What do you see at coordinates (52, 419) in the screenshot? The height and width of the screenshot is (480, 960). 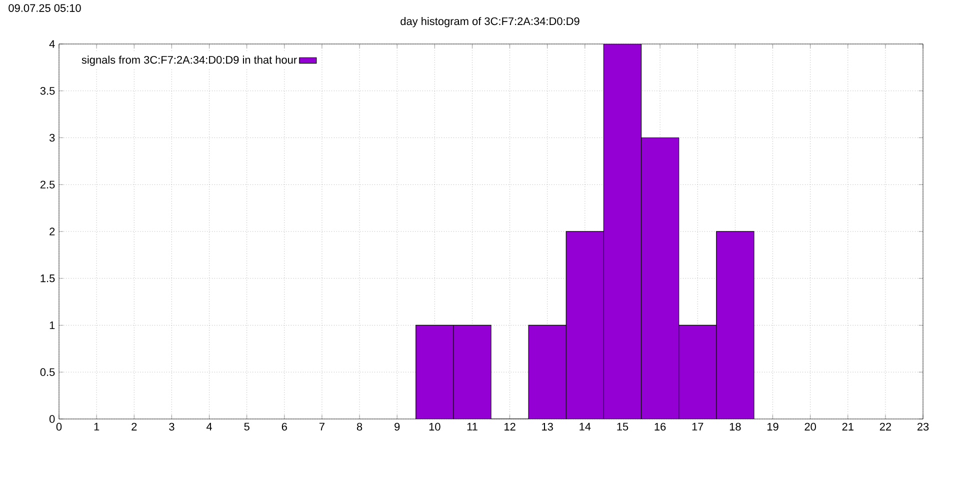 I see `y-tick-label: 0` at bounding box center [52, 419].